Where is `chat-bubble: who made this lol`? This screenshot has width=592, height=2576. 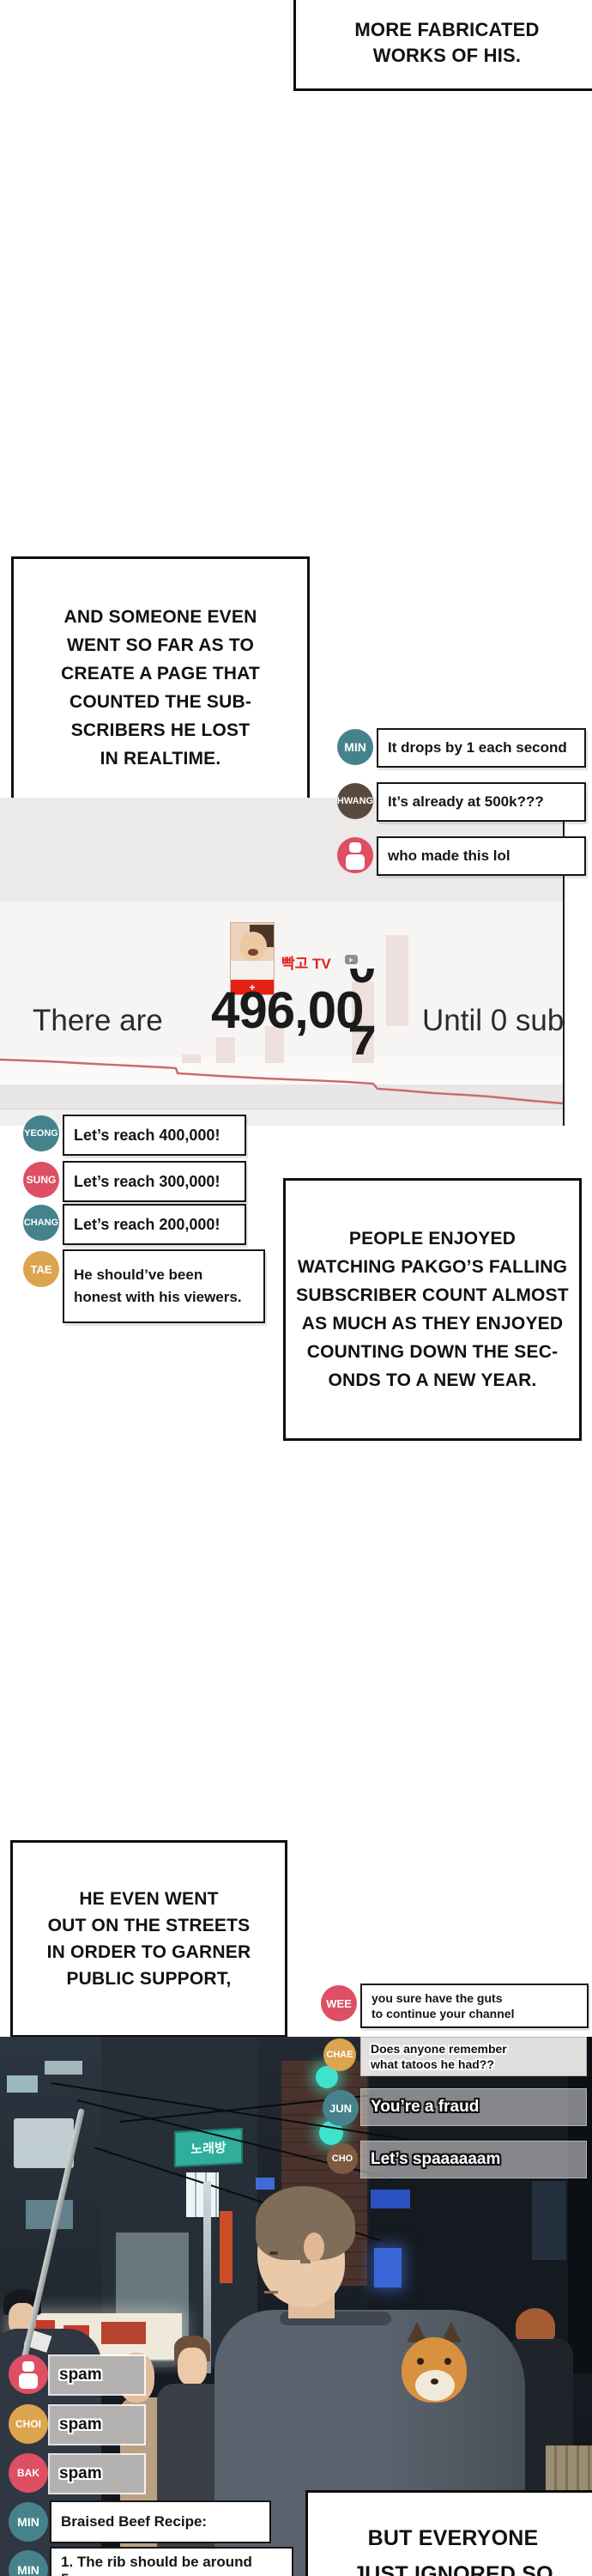 chat-bubble: who made this lol is located at coordinates (481, 856).